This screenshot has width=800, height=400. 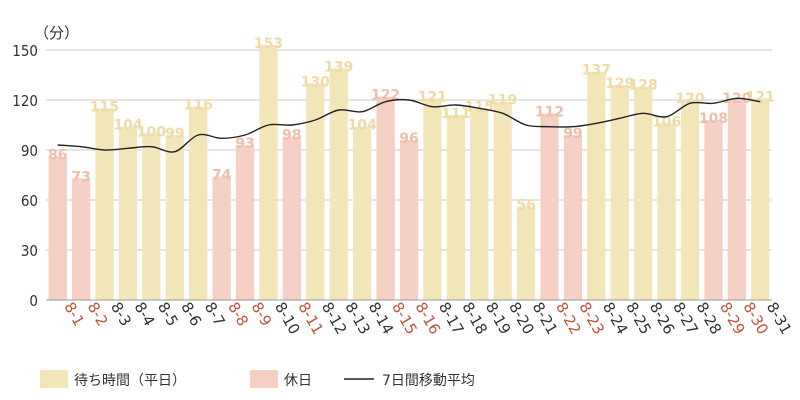 What do you see at coordinates (619, 84) in the screenshot?
I see `value-label: 129` at bounding box center [619, 84].